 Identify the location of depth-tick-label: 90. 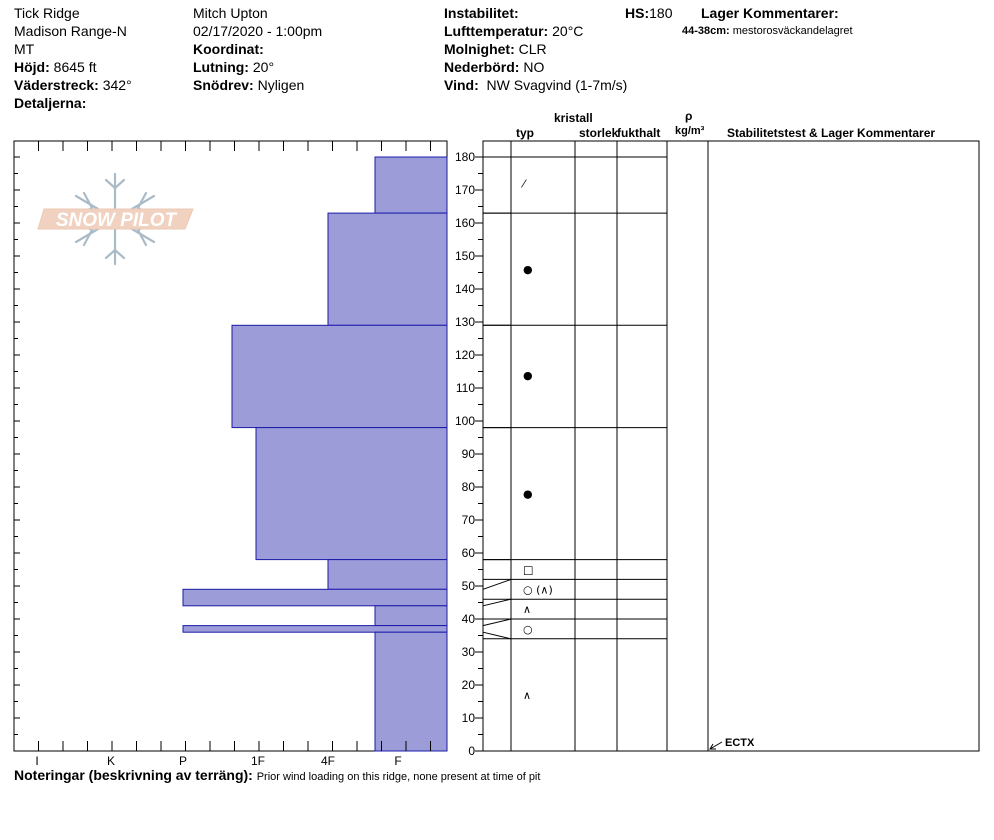
(469, 454).